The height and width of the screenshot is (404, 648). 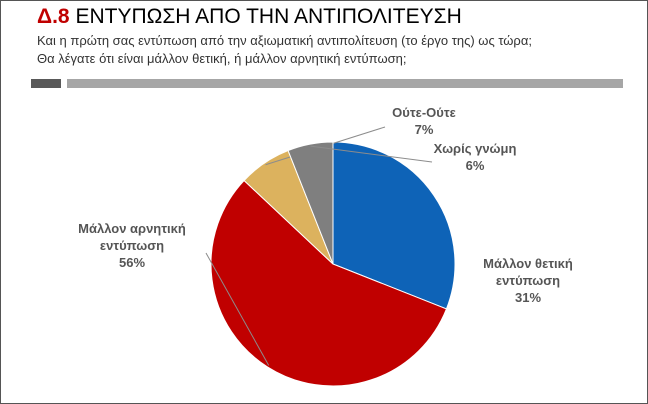 What do you see at coordinates (53, 16) in the screenshot?
I see `question-code: Δ.8` at bounding box center [53, 16].